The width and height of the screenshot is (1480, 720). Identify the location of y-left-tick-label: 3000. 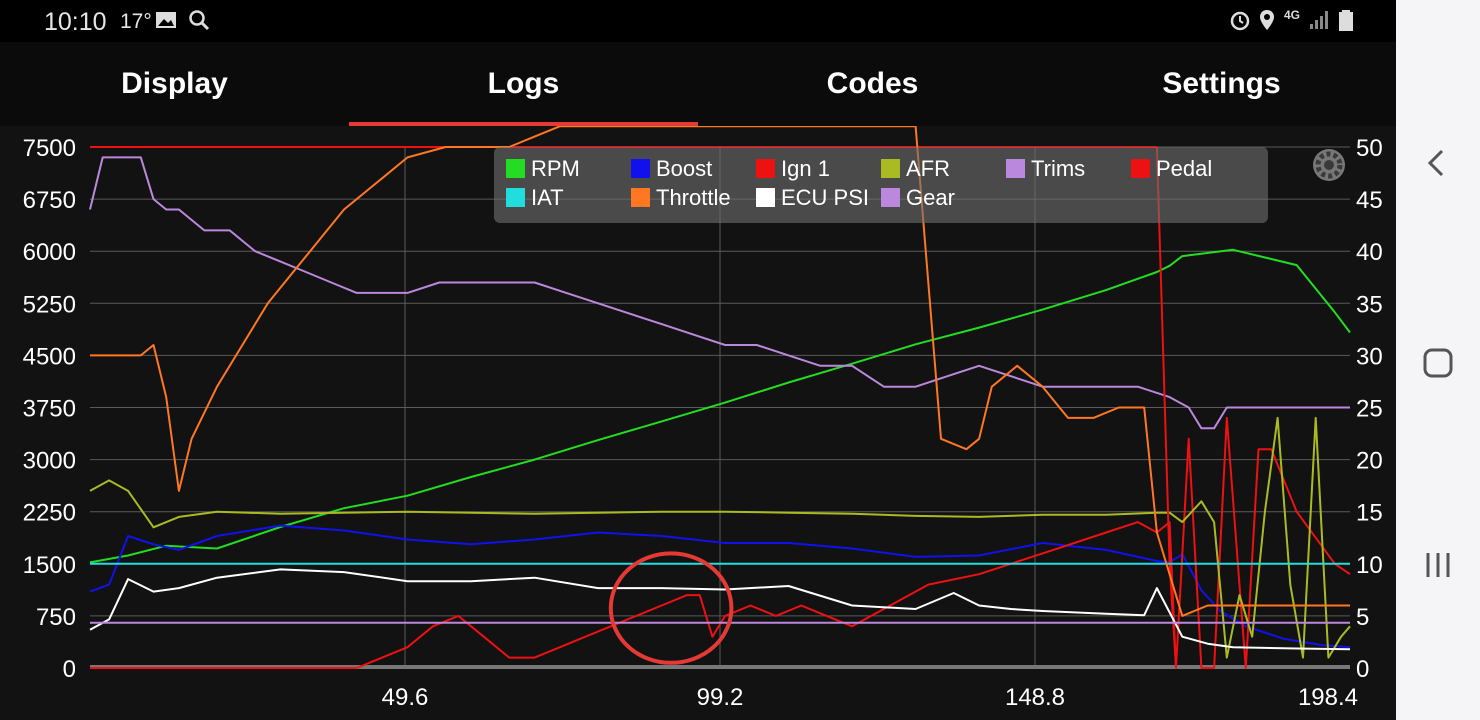
(49, 461).